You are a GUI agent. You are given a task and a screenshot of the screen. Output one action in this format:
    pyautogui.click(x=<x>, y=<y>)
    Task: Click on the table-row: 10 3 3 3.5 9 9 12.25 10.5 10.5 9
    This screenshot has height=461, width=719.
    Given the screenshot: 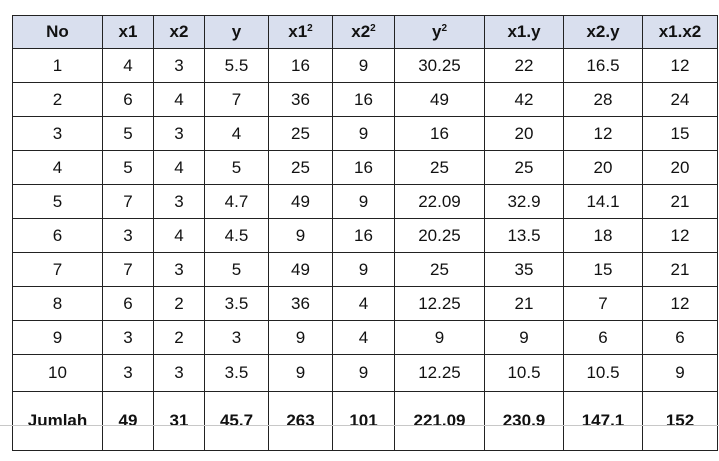 What is the action you would take?
    pyautogui.click(x=365, y=373)
    